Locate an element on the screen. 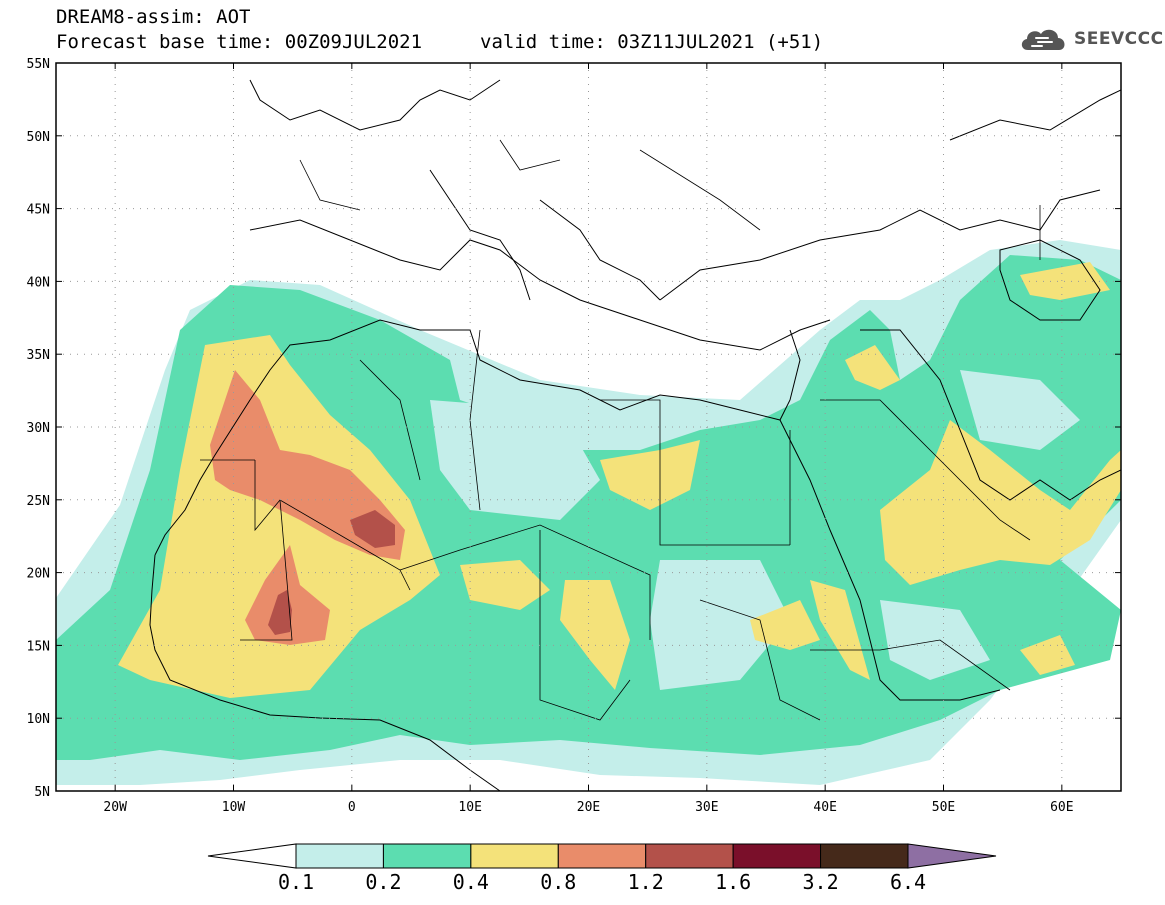  logo-text: SEEVCCC is located at coordinates (1119, 39).